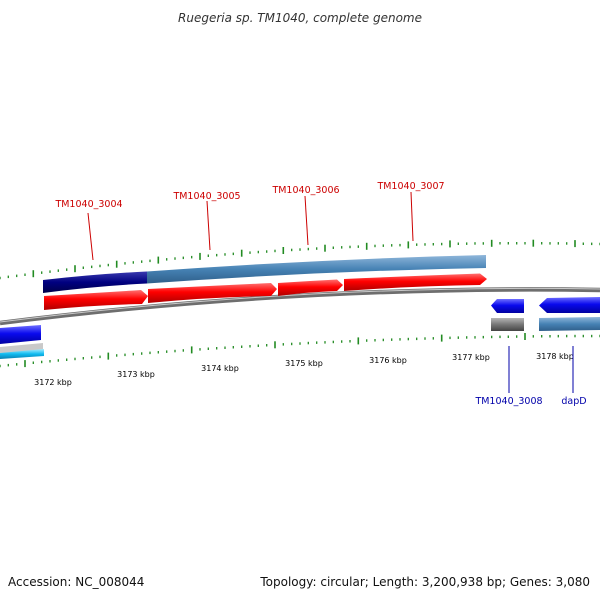 The height and width of the screenshot is (600, 600). What do you see at coordinates (136, 374) in the screenshot?
I see `kbp-label: 3173 kbp` at bounding box center [136, 374].